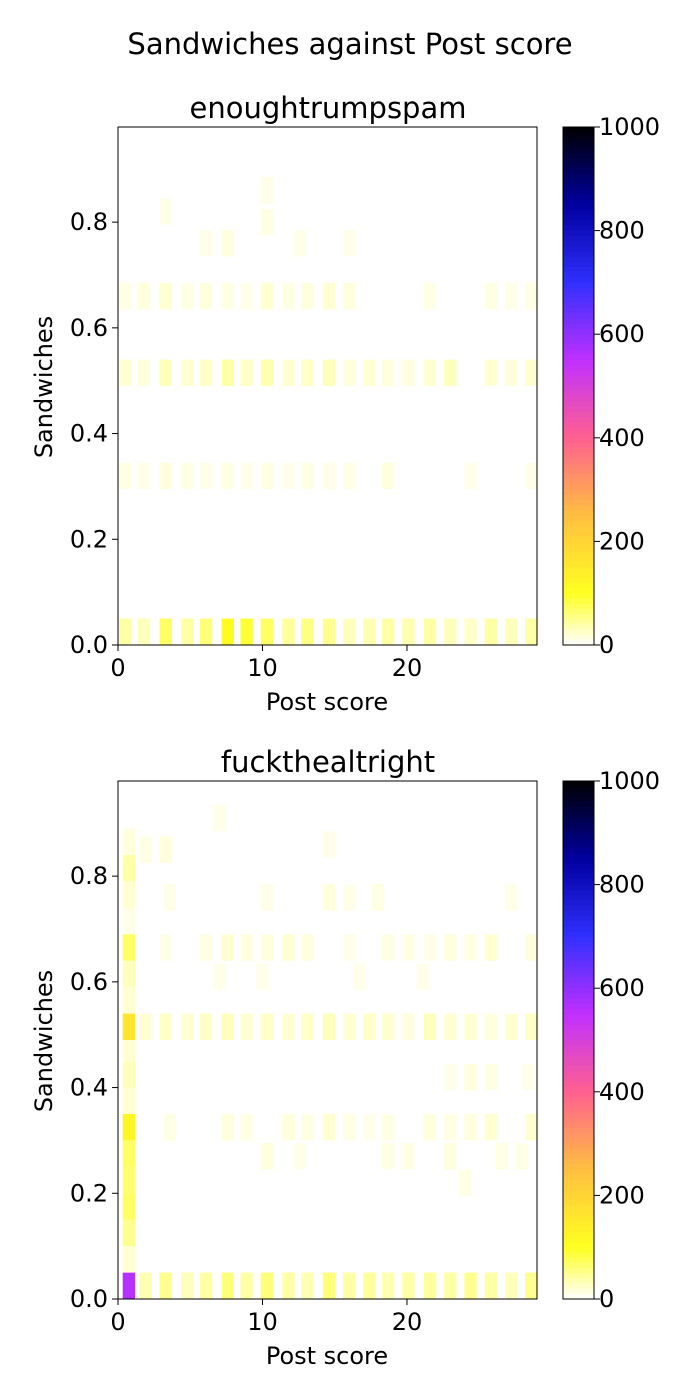 This screenshot has width=700, height=1400. I want to click on panel-2-colorbar: 0 200 400 600 800 1000, so click(611, 1040).